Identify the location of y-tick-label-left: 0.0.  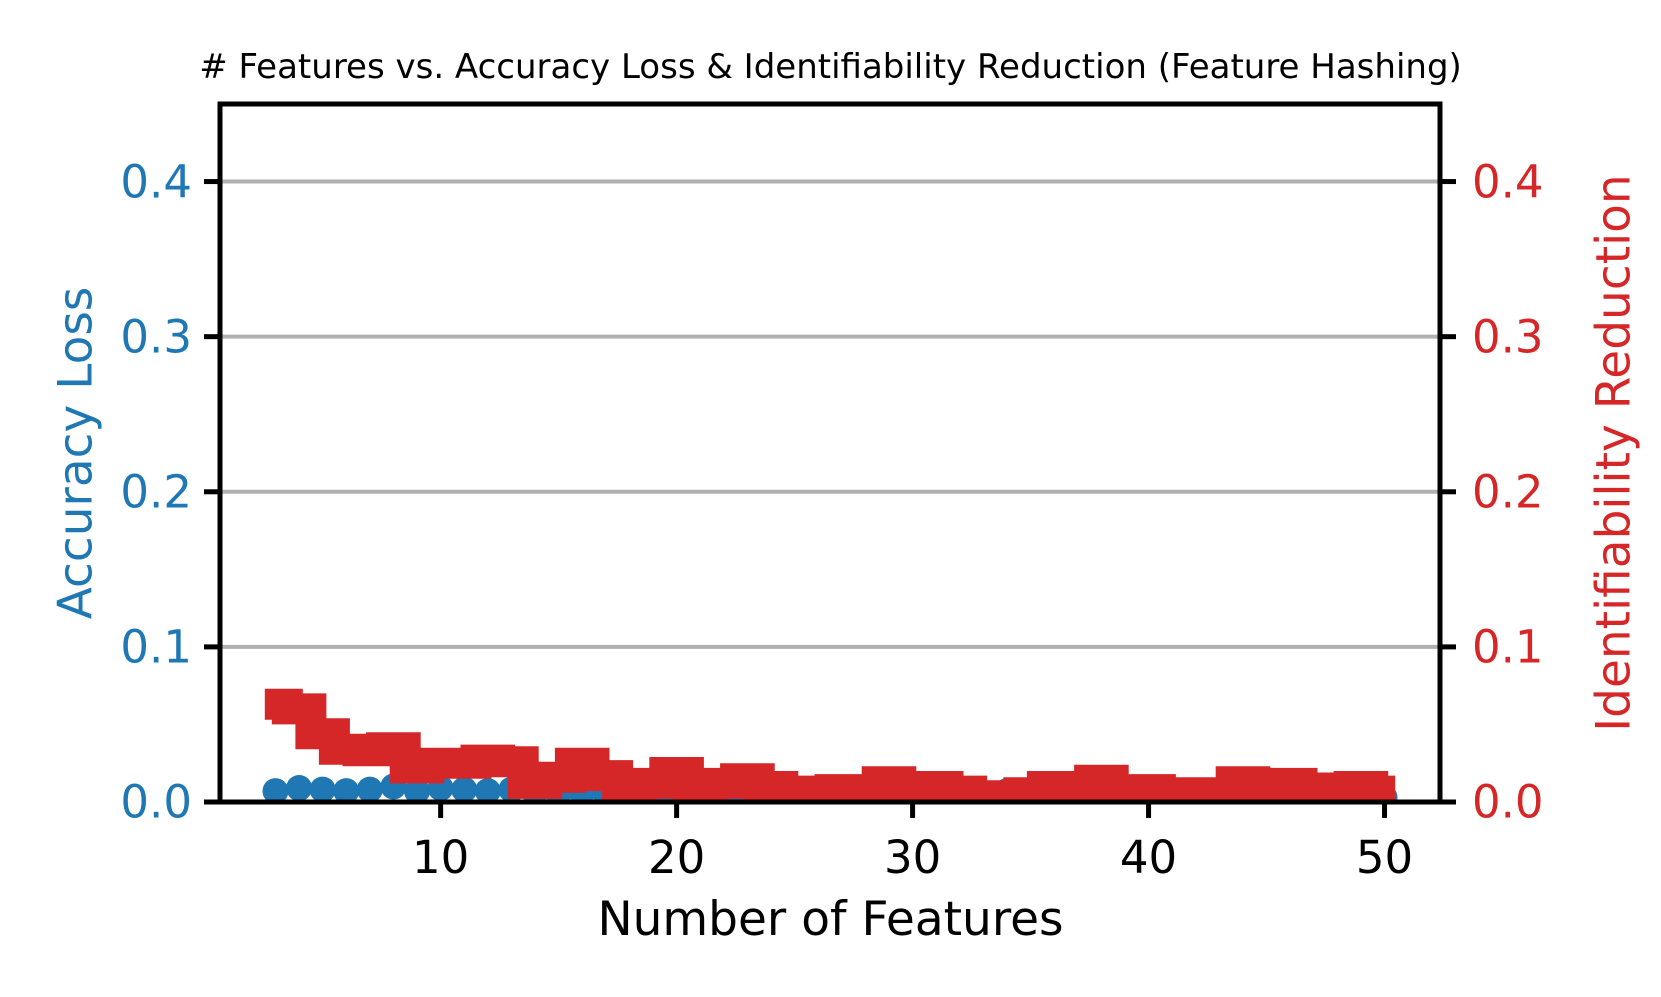
(156, 802).